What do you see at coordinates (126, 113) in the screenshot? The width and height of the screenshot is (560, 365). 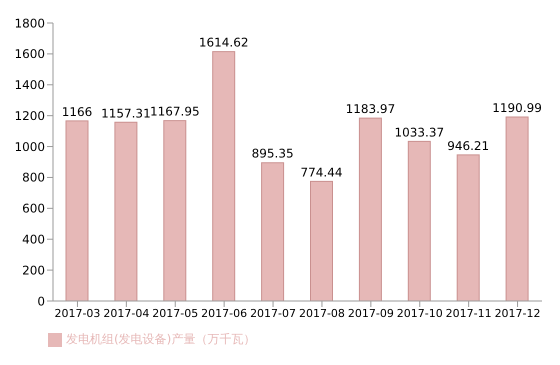 I see `data-label: 1157.31` at bounding box center [126, 113].